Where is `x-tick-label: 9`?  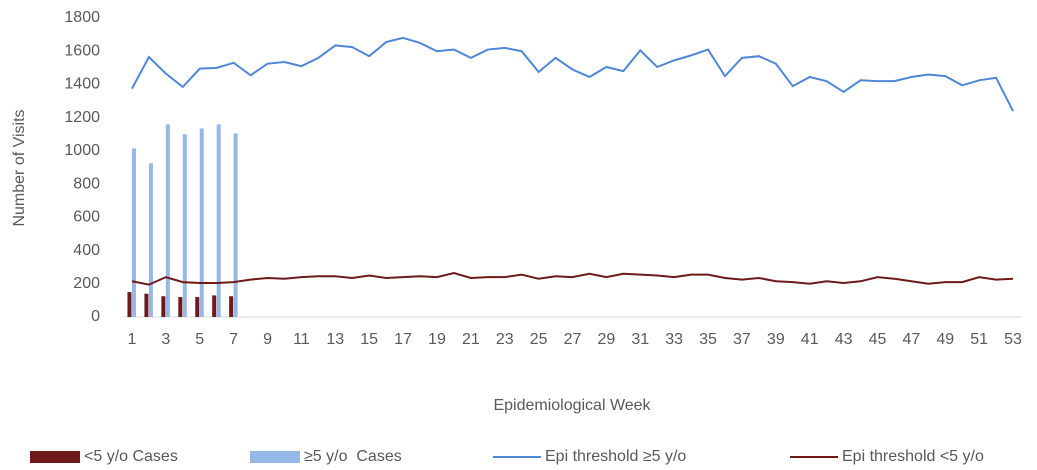
x-tick-label: 9 is located at coordinates (267, 339).